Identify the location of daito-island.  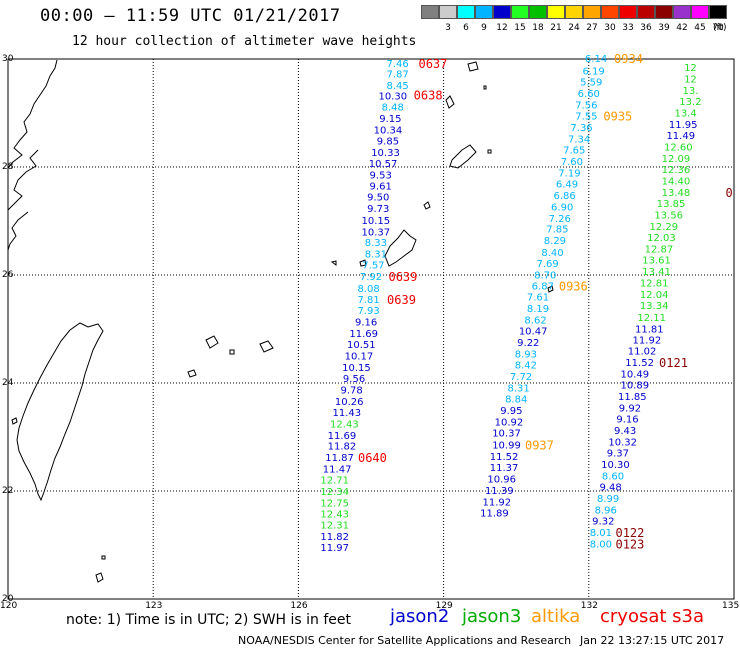
(550, 289).